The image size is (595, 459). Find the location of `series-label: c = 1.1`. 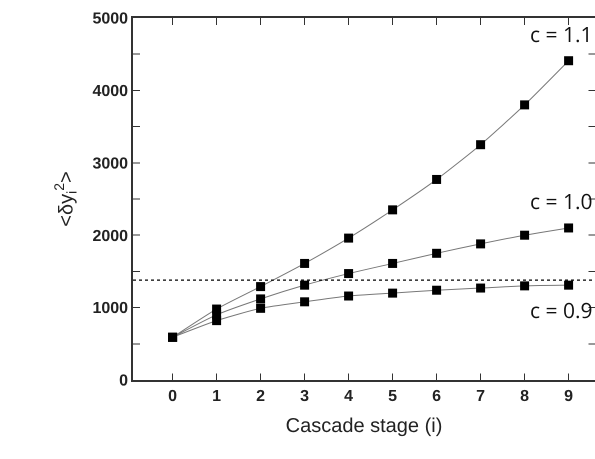

series-label: c = 1.1 is located at coordinates (561, 35).